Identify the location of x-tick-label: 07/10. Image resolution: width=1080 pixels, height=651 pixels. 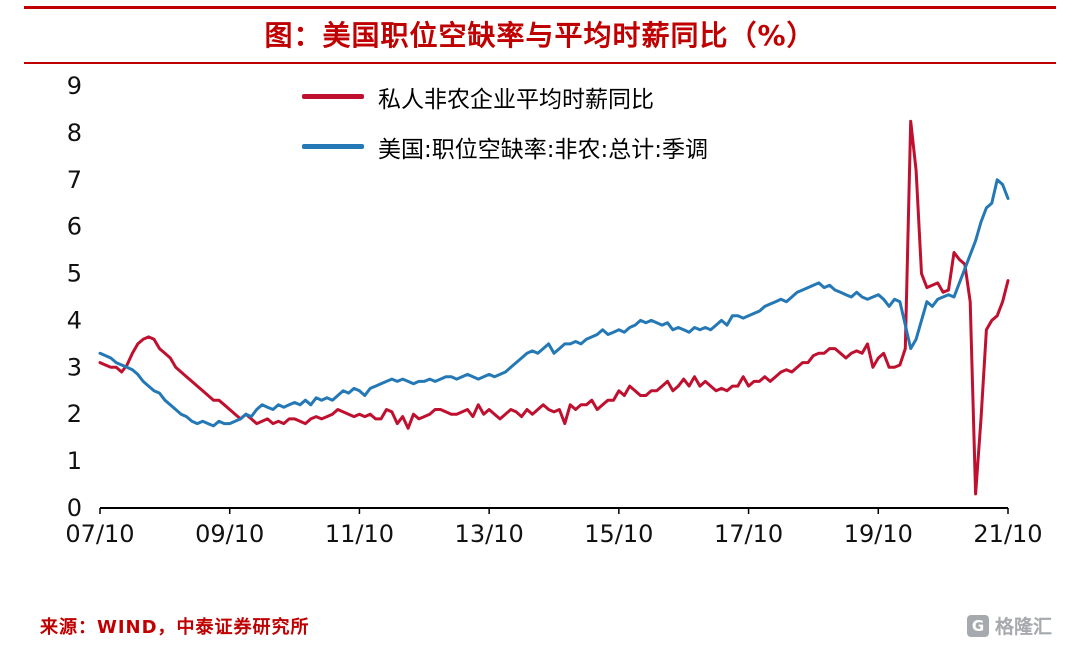
(99, 534).